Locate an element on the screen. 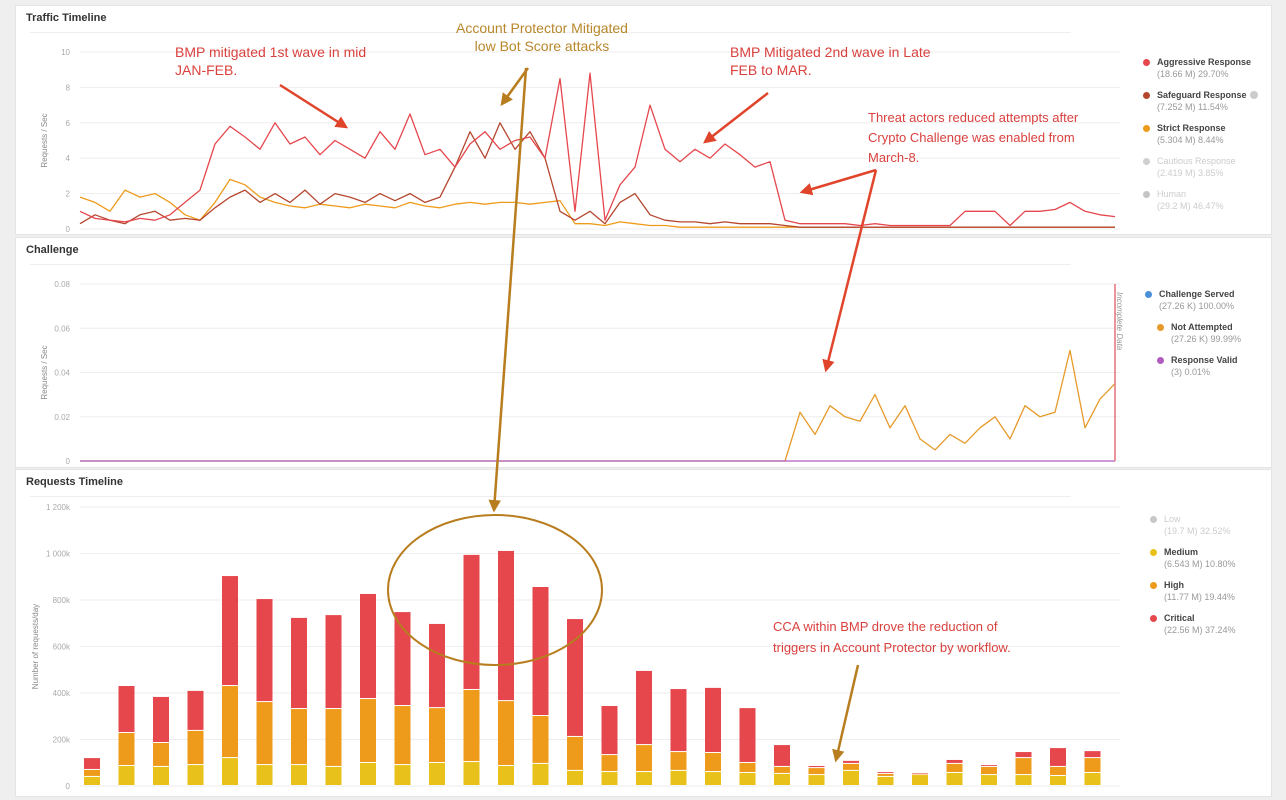 This screenshot has height=800, width=1286. legend-item: Low (19.7 M) 32.52% is located at coordinates (1193, 525).